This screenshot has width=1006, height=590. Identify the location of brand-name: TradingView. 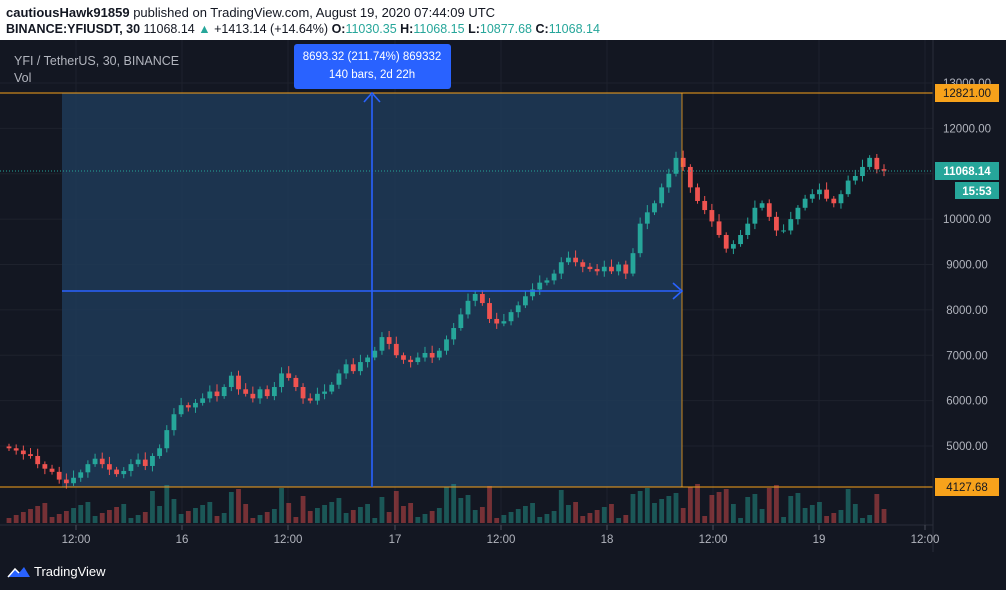
(70, 571).